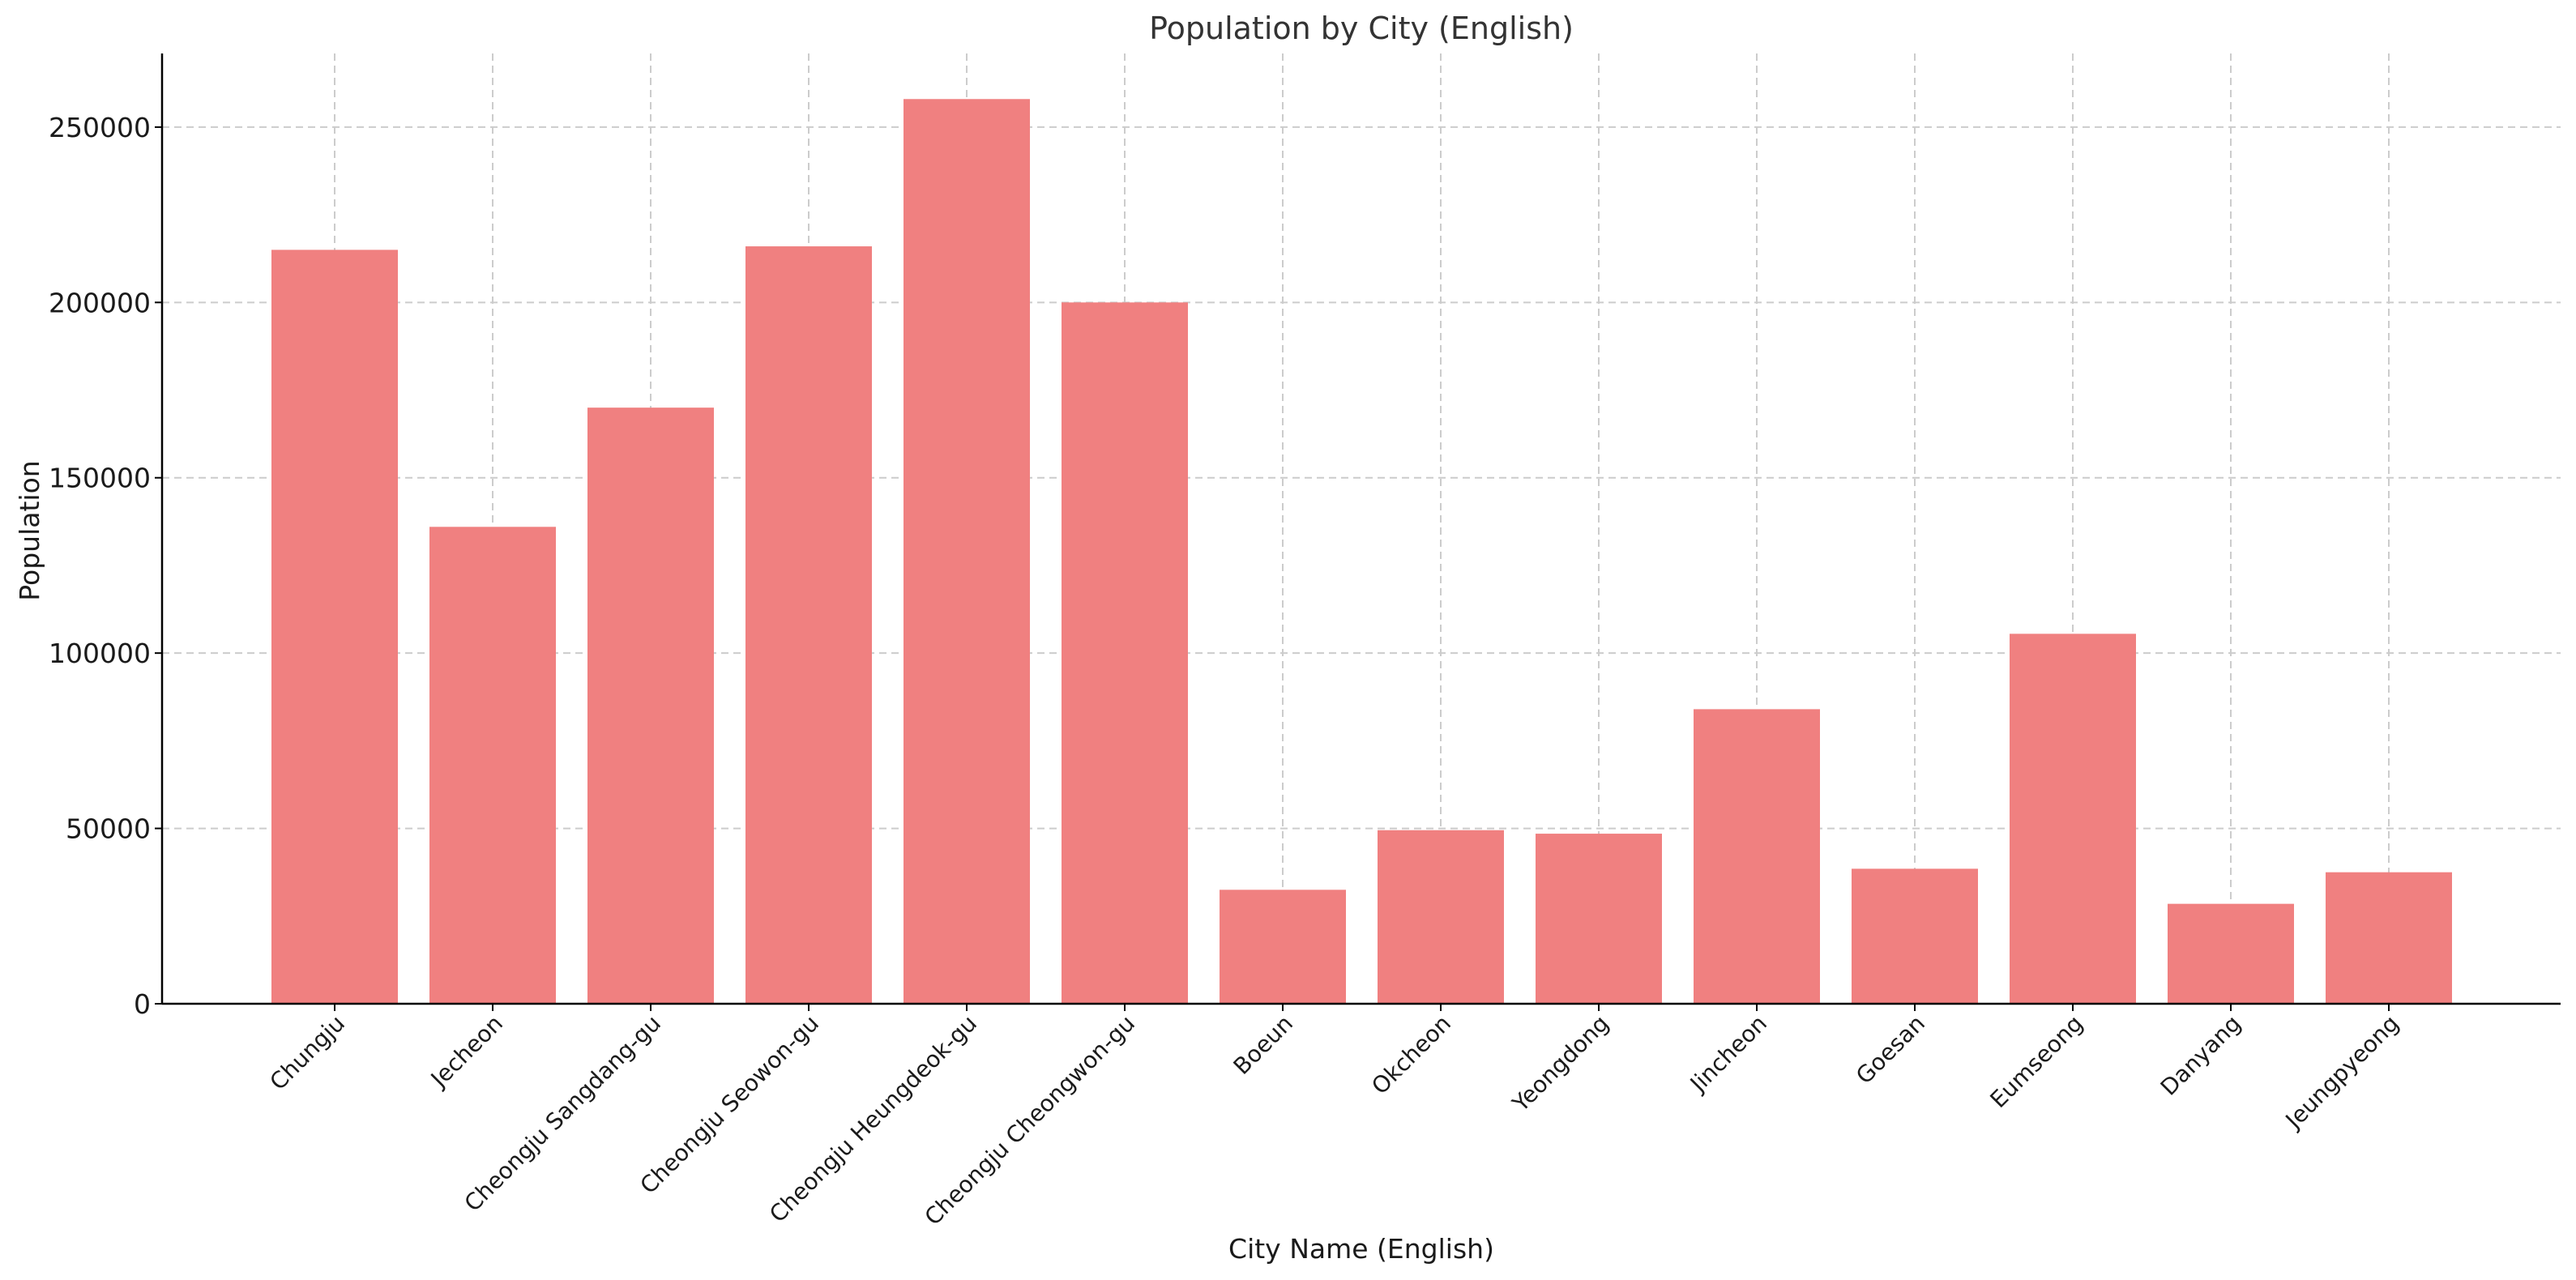  What do you see at coordinates (1263, 1045) in the screenshot?
I see `x-tick-label: Boeun` at bounding box center [1263, 1045].